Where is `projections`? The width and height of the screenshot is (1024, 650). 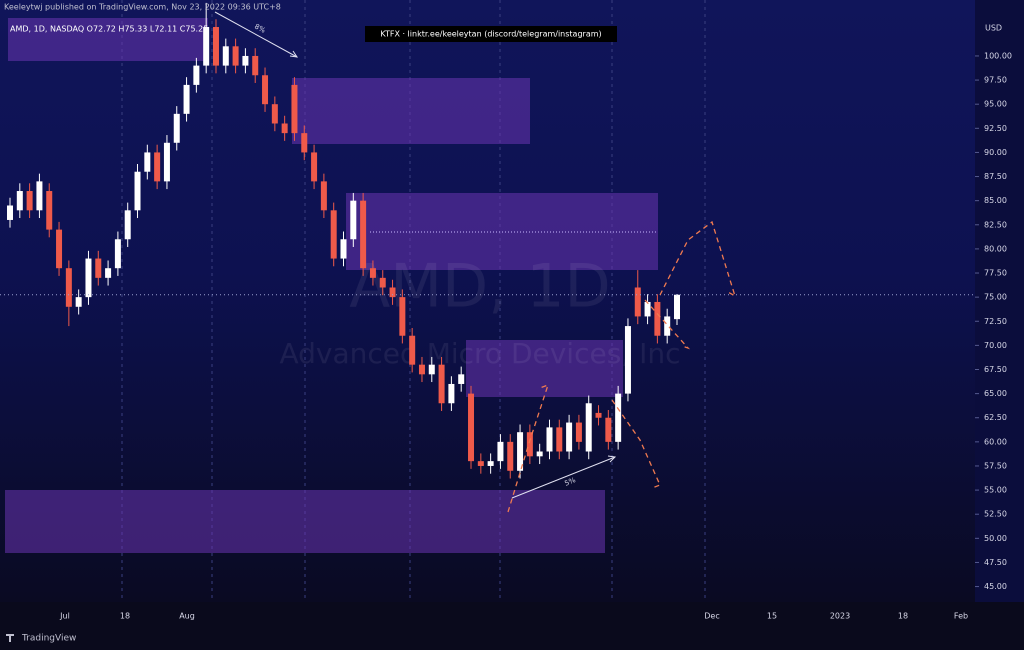 projections is located at coordinates (622, 366).